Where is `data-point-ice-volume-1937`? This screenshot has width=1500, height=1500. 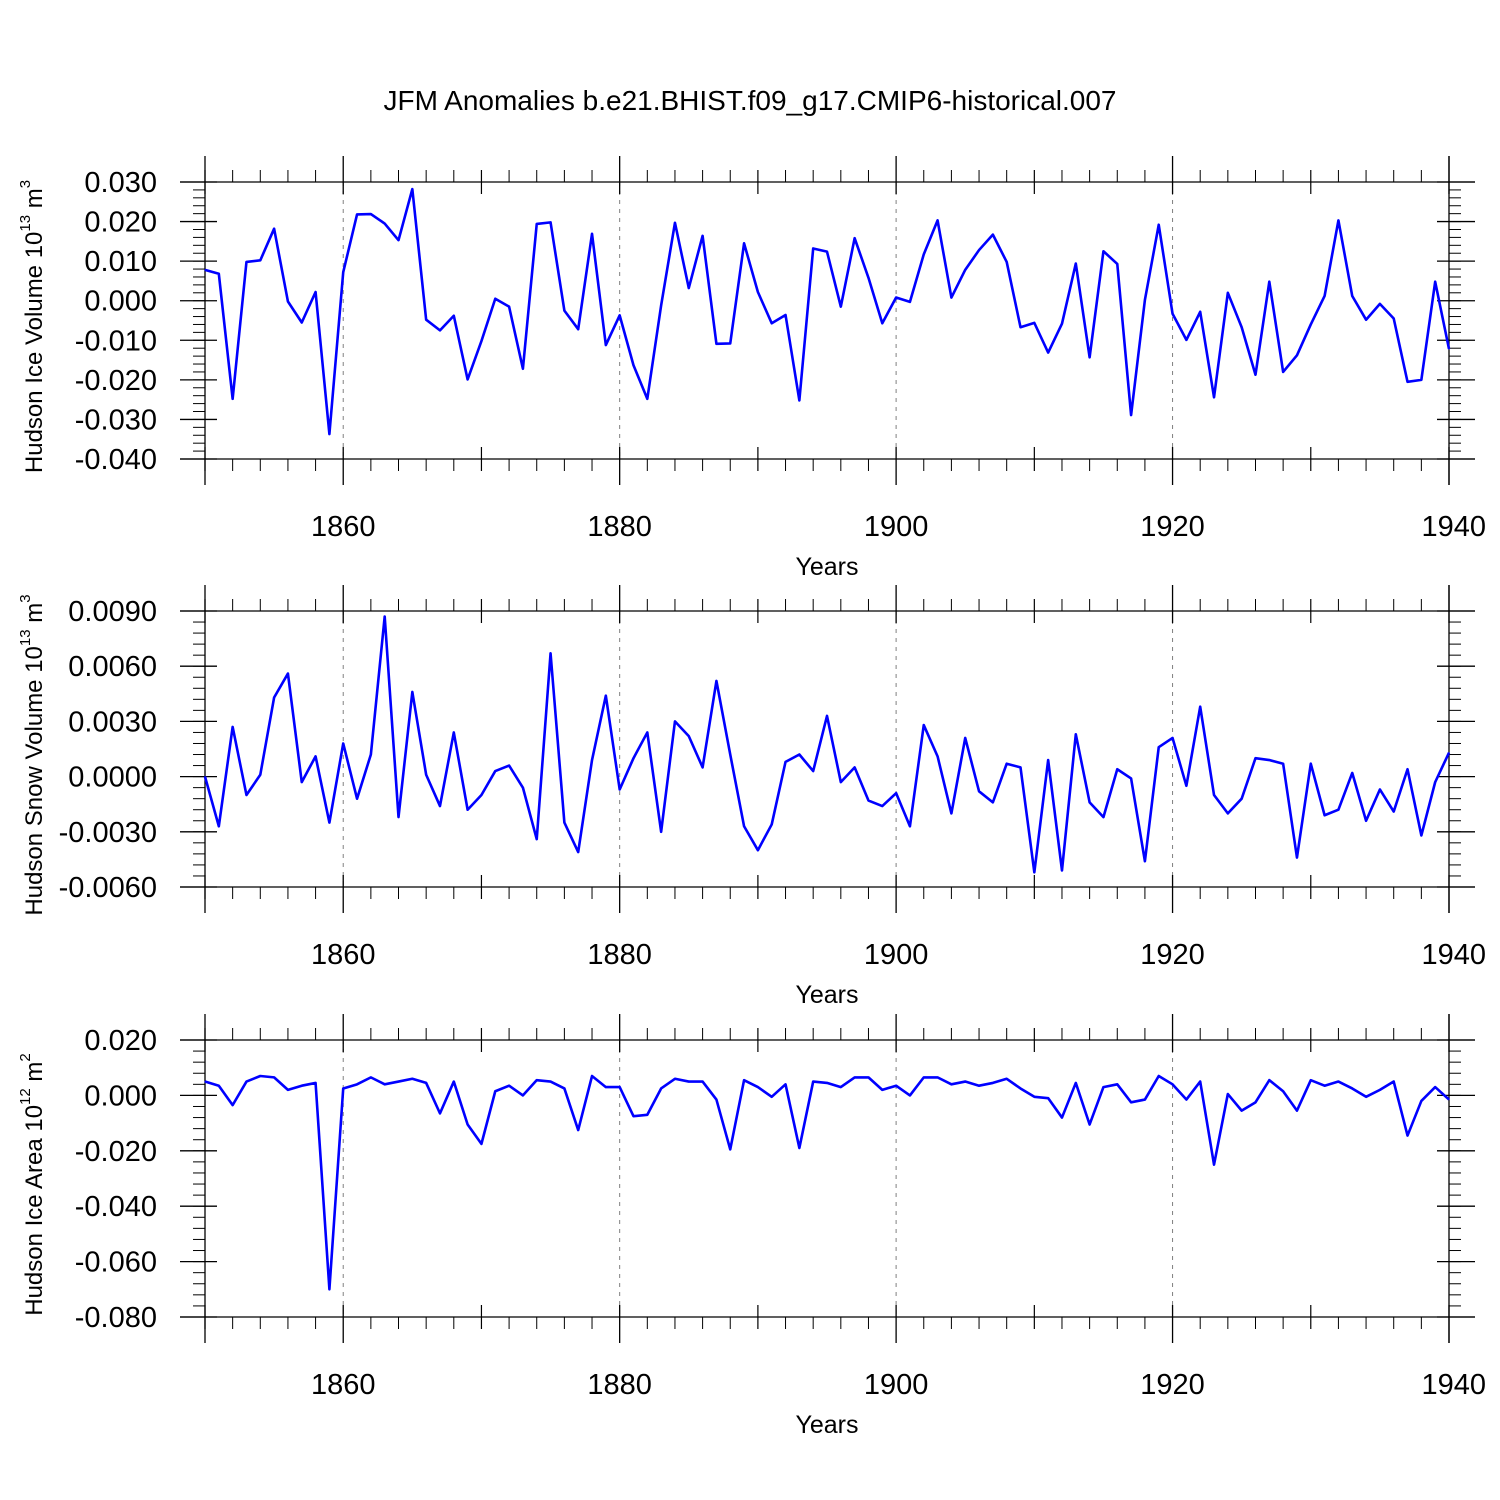
data-point-ice-volume-1937 is located at coordinates (1407, 382).